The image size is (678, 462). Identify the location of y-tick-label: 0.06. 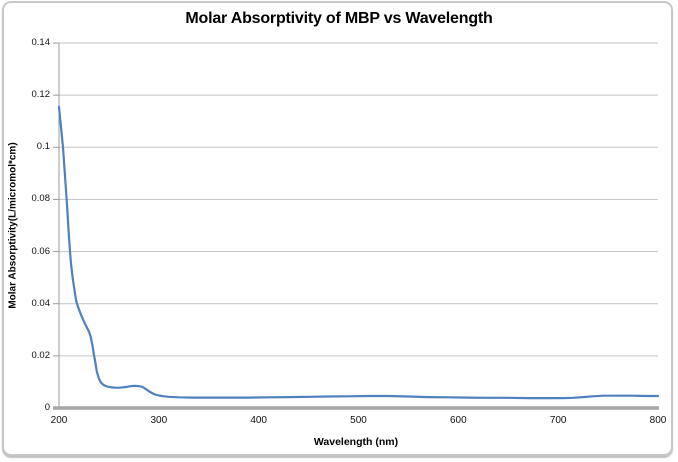
(41, 251).